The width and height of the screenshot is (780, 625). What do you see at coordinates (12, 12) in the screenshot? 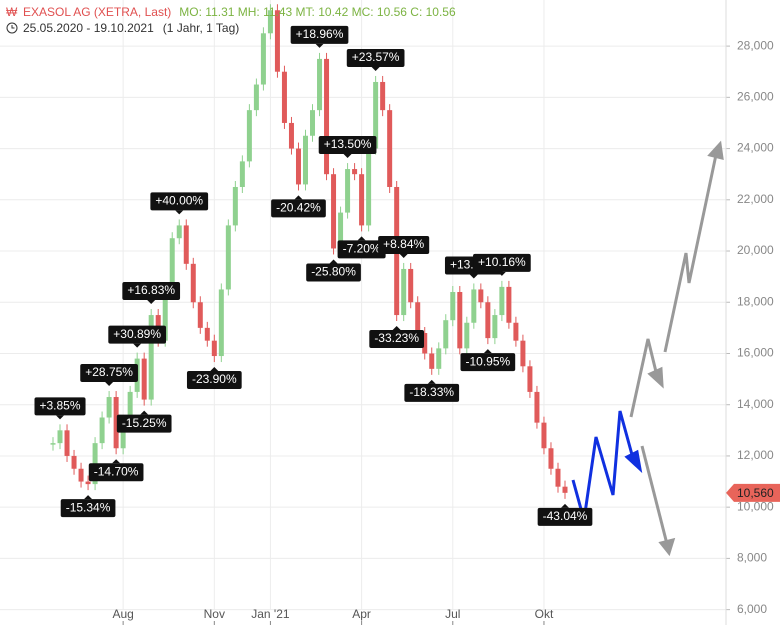
I see `logo: ₩` at bounding box center [12, 12].